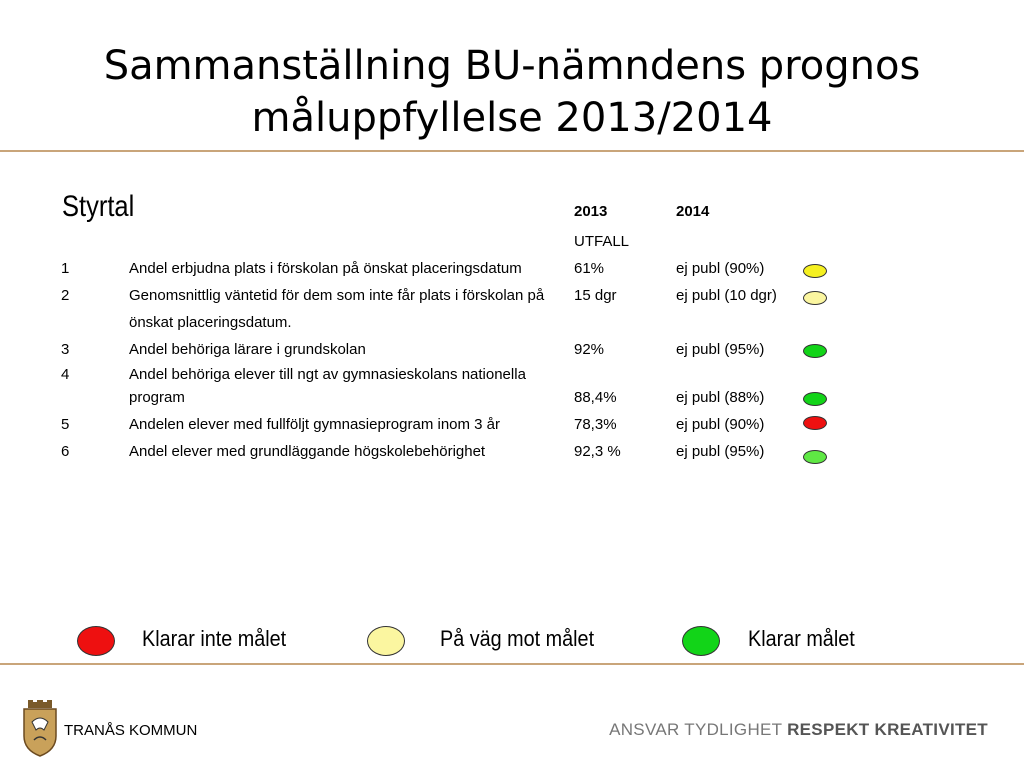 This screenshot has width=1024, height=768. Describe the element at coordinates (65, 451) in the screenshot. I see `row-number: 6` at that location.